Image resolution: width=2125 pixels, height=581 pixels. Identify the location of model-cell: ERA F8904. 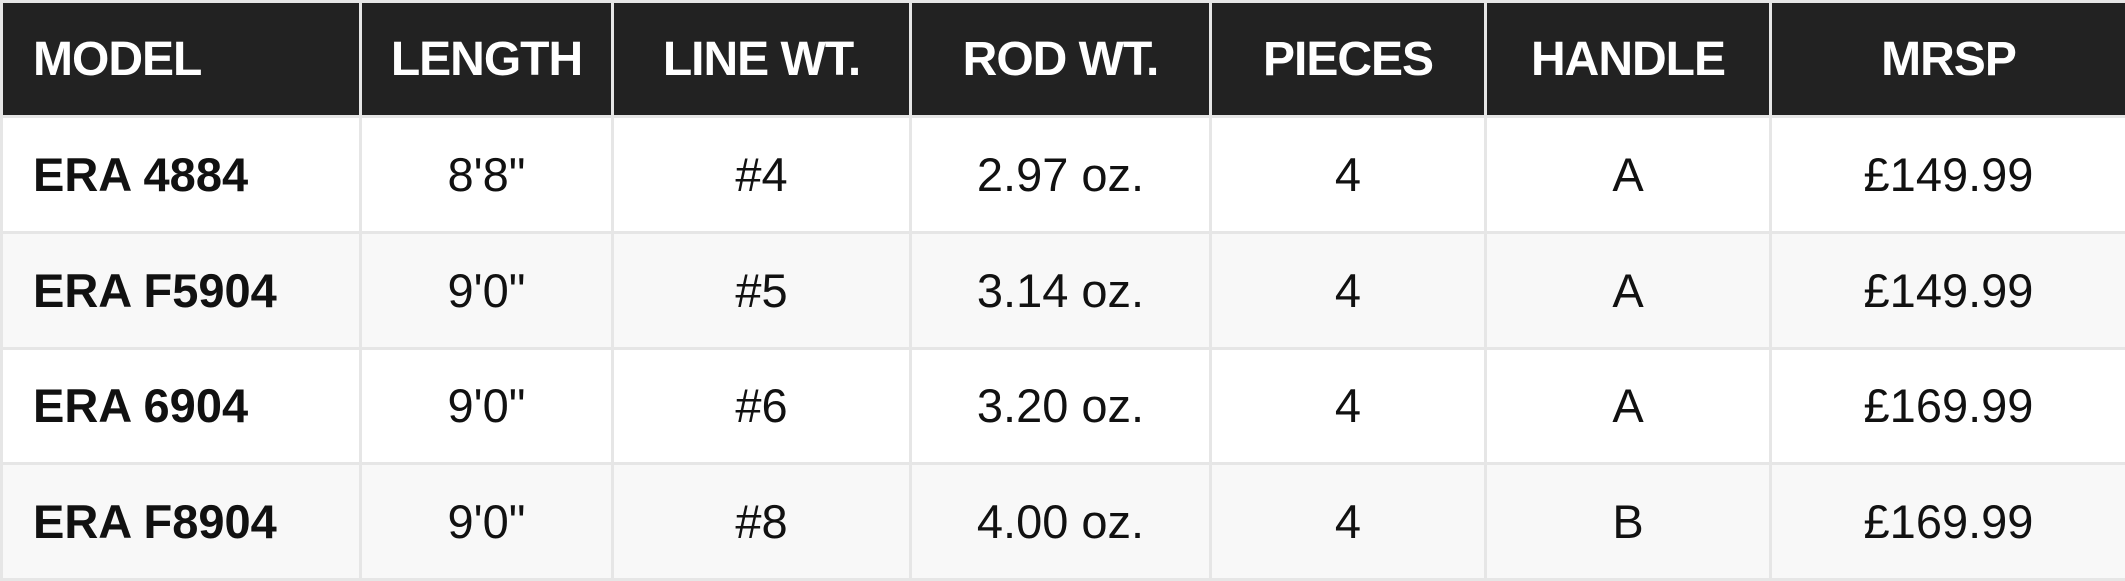
(181, 521).